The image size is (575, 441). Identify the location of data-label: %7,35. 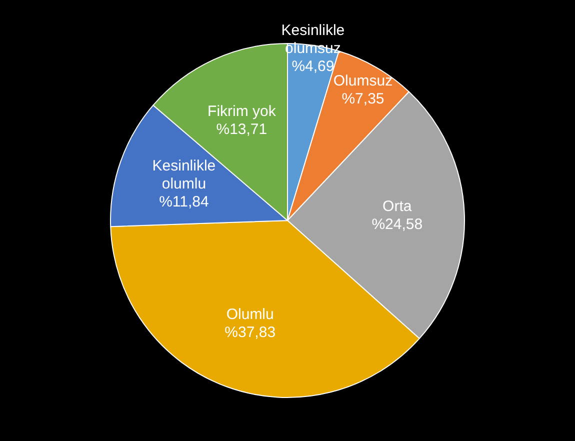
(363, 99).